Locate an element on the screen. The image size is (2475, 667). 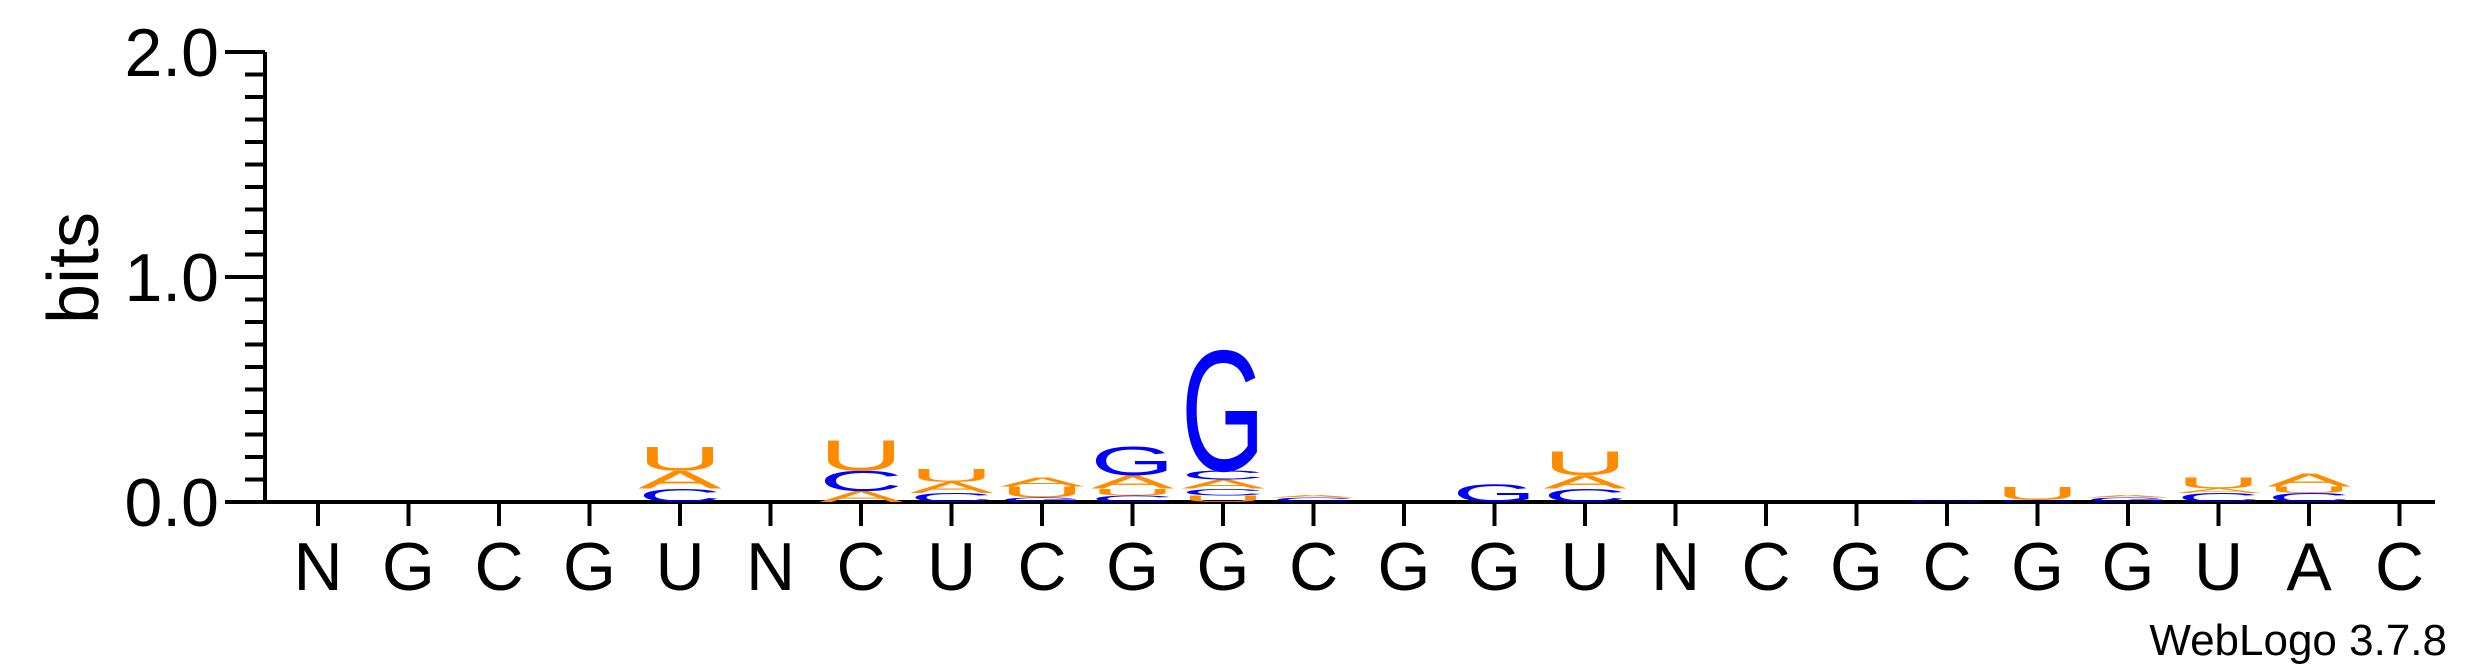
y-tick-label: 1.0 is located at coordinates (171, 278).